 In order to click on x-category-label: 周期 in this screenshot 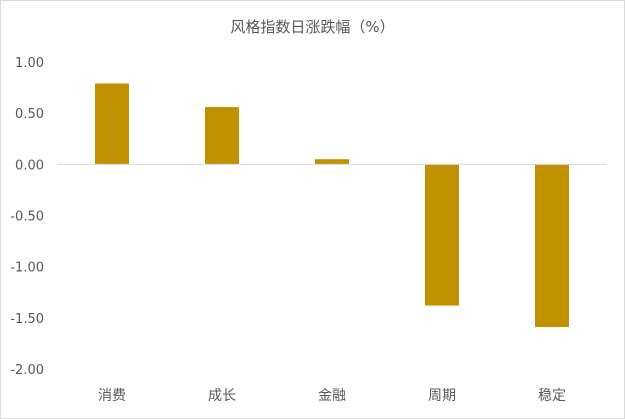, I will do `click(442, 396)`.